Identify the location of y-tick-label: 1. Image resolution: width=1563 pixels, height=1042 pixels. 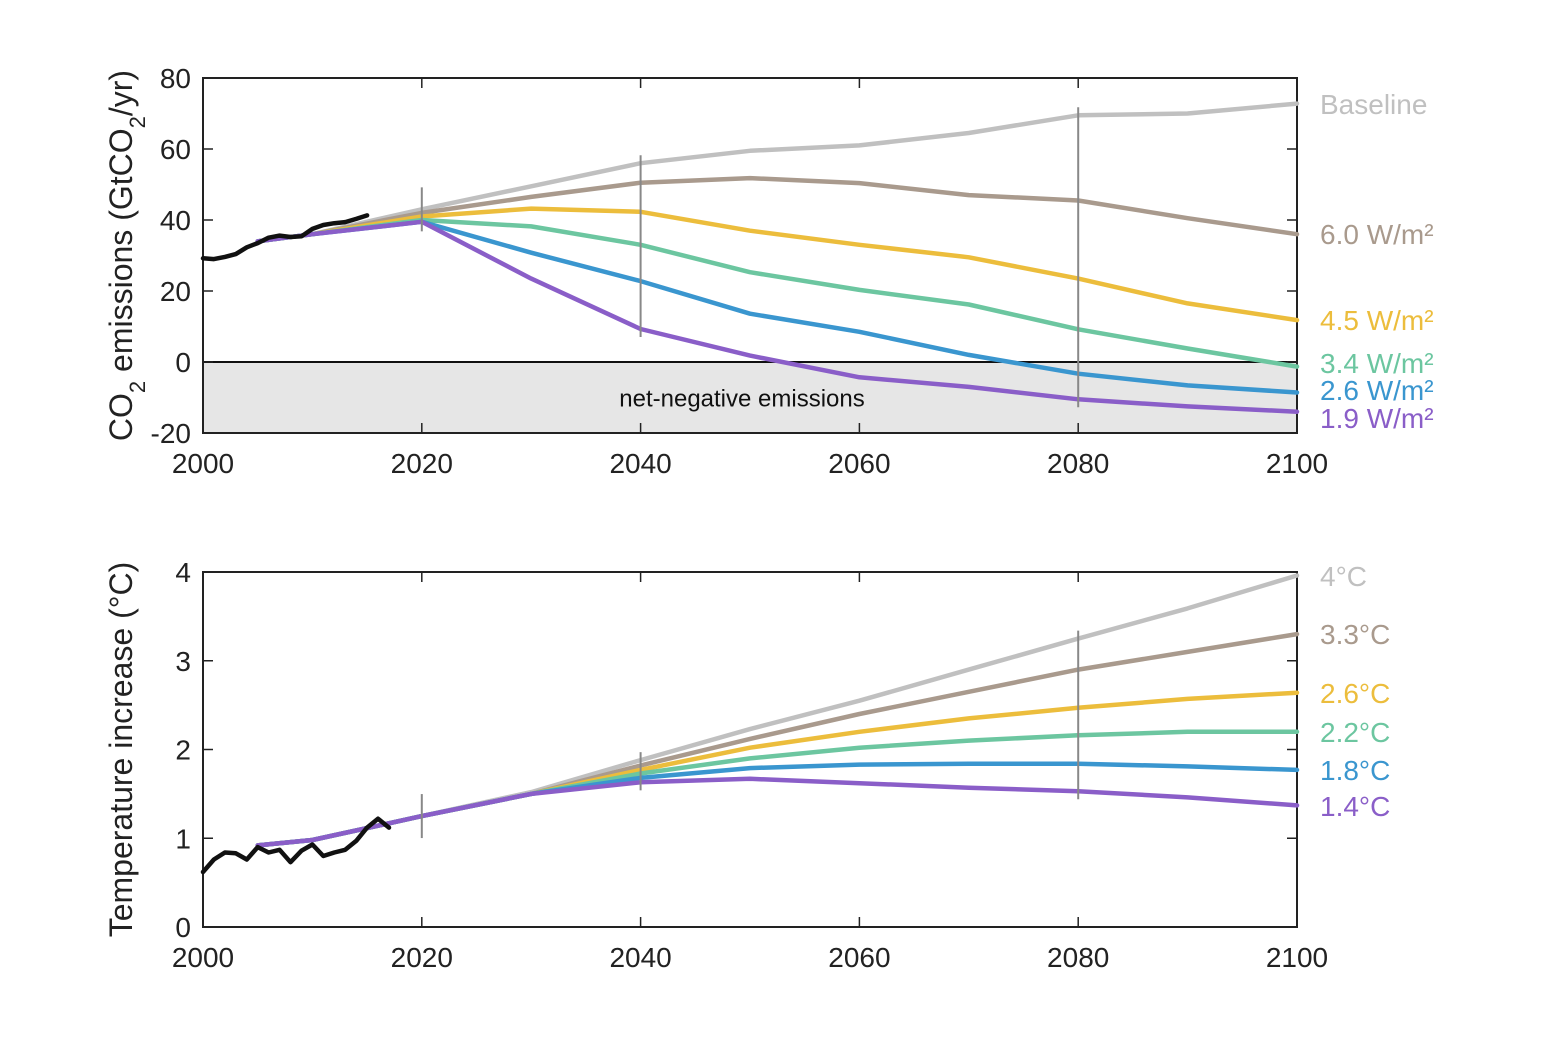
(183, 838).